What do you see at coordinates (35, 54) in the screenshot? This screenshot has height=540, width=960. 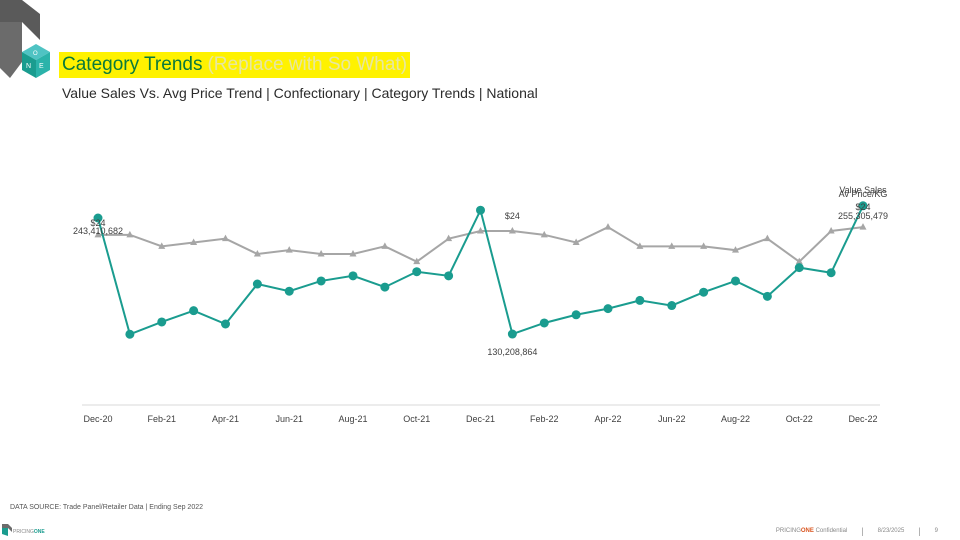 I see `svg-text: O` at bounding box center [35, 54].